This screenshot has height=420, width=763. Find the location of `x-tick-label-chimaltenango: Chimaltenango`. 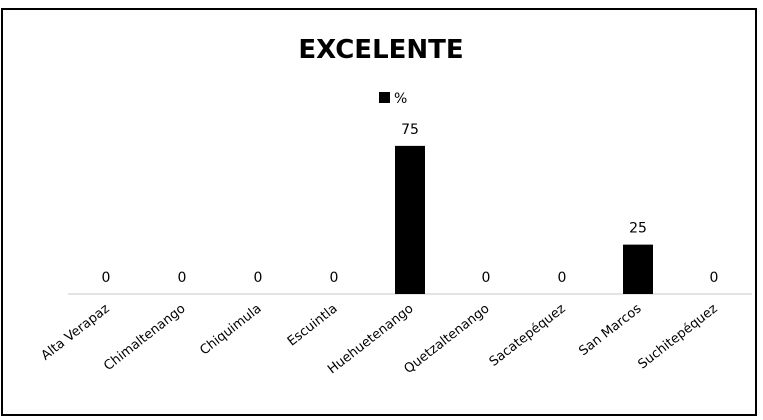

x-tick-label-chimaltenango: Chimaltenango is located at coordinates (144, 337).